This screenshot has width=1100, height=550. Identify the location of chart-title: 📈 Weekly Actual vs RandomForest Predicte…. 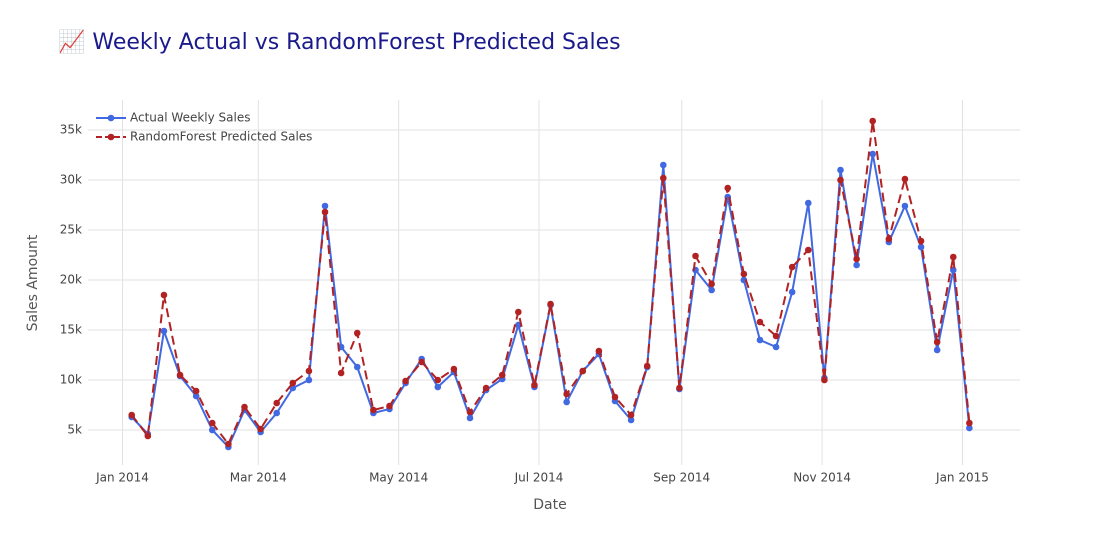
(339, 42).